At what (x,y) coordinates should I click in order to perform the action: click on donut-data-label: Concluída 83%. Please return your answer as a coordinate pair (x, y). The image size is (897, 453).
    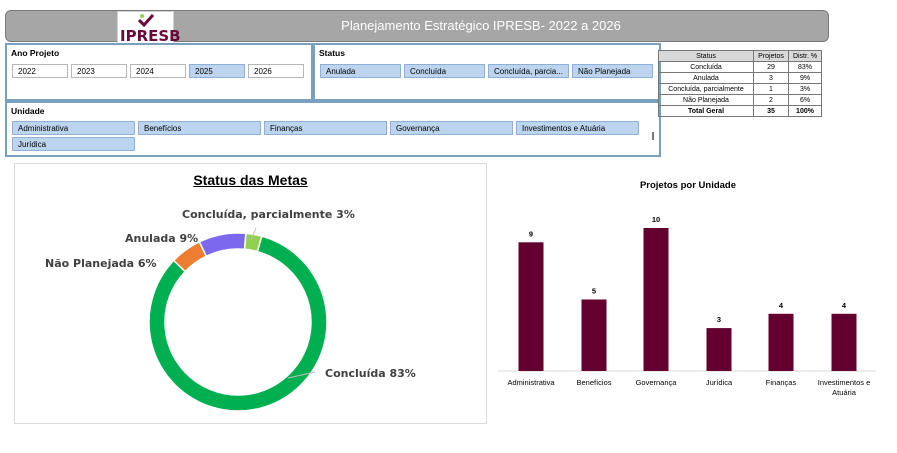
    Looking at the image, I should click on (370, 373).